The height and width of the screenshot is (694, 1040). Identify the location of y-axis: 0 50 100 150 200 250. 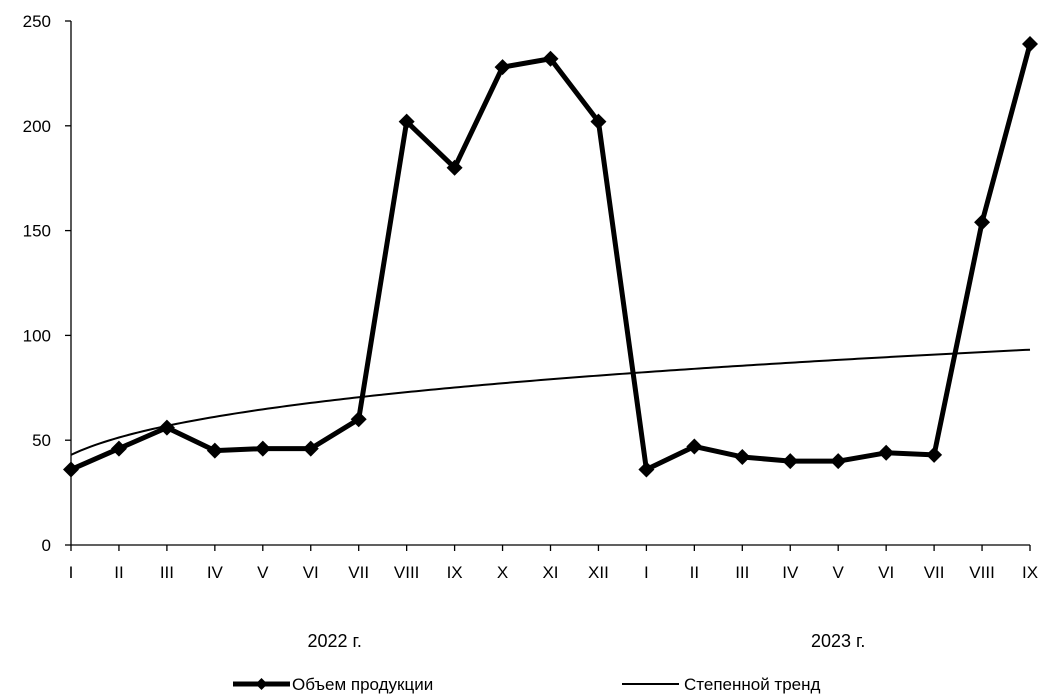
(47, 283).